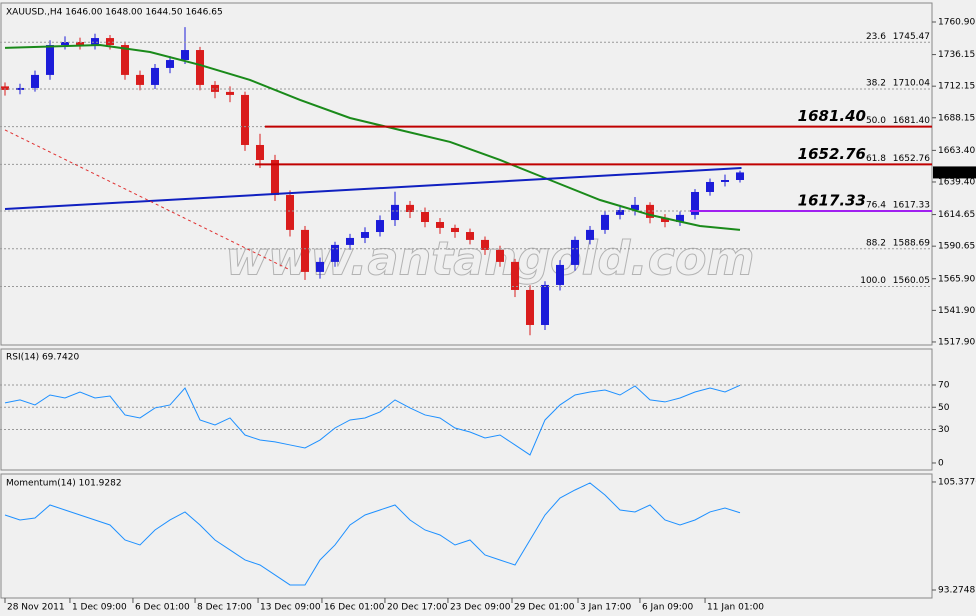 This screenshot has width=976, height=616. I want to click on x-tick-label: 16 Dec 01:00, so click(354, 608).